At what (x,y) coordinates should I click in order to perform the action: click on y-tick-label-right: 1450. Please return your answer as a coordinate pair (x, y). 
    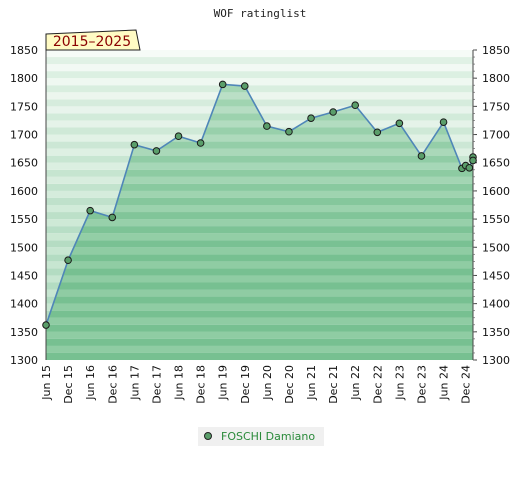
    Looking at the image, I should click on (496, 275).